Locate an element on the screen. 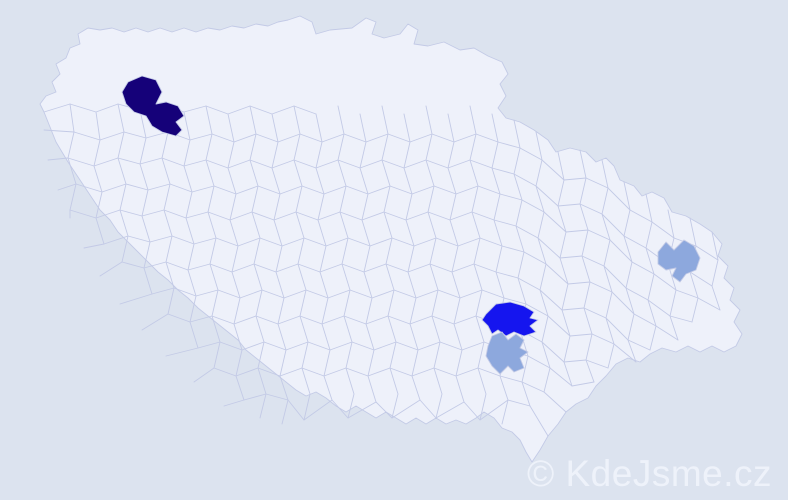  district-chomutov-louny is located at coordinates (153, 106).